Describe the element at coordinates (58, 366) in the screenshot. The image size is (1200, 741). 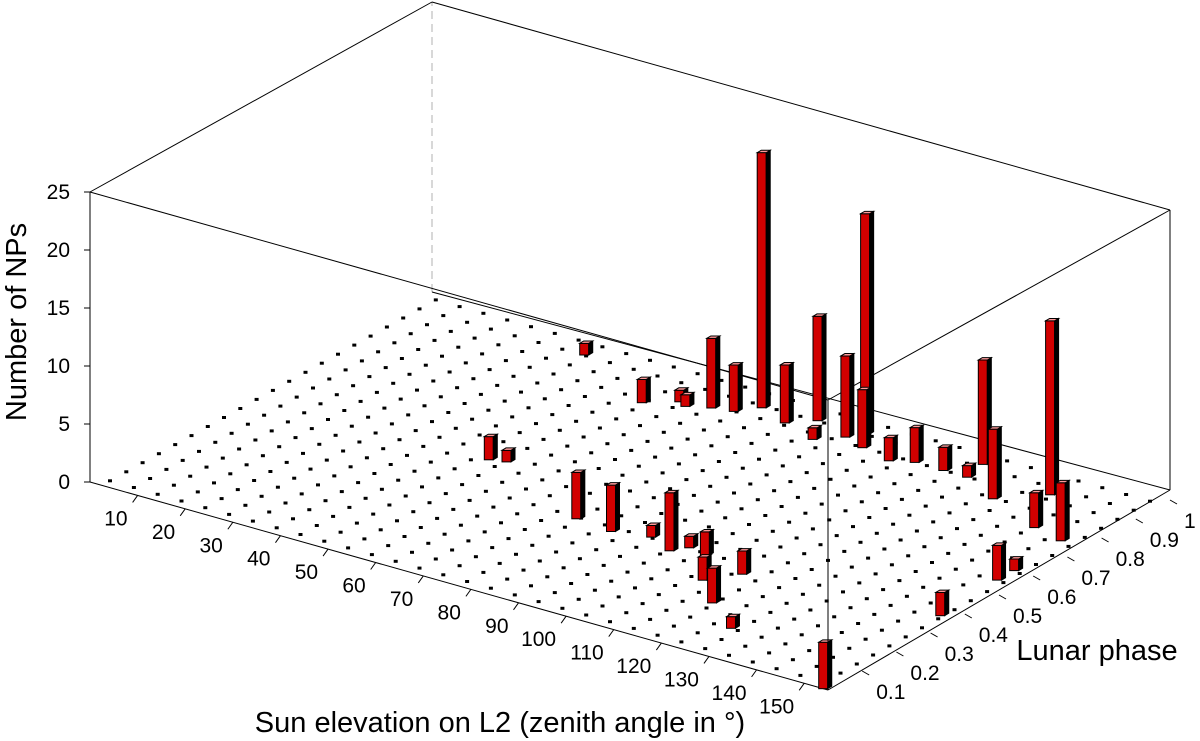
I see `z-tick-label: 10` at that location.